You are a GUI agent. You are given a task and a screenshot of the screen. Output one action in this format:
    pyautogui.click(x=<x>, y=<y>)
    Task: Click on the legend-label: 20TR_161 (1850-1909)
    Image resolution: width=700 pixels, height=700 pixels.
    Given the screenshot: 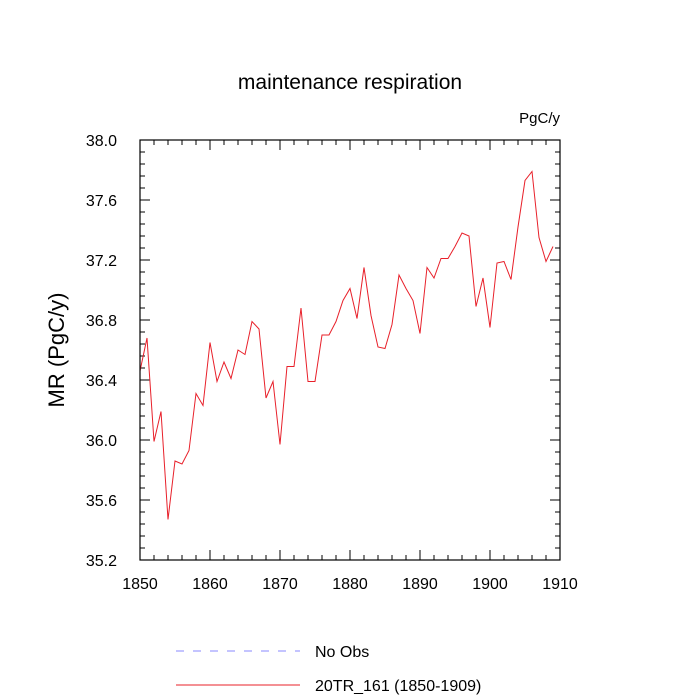 What is the action you would take?
    pyautogui.click(x=398, y=686)
    